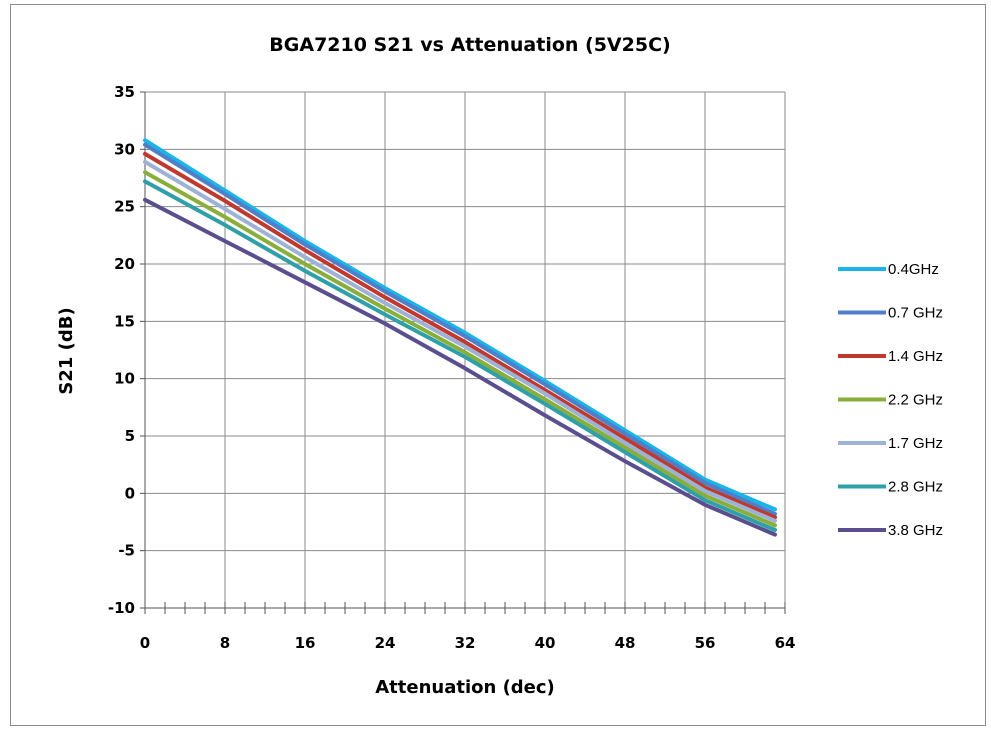 Image resolution: width=991 pixels, height=732 pixels. What do you see at coordinates (126, 551) in the screenshot?
I see `y-tick-label: -5` at bounding box center [126, 551].